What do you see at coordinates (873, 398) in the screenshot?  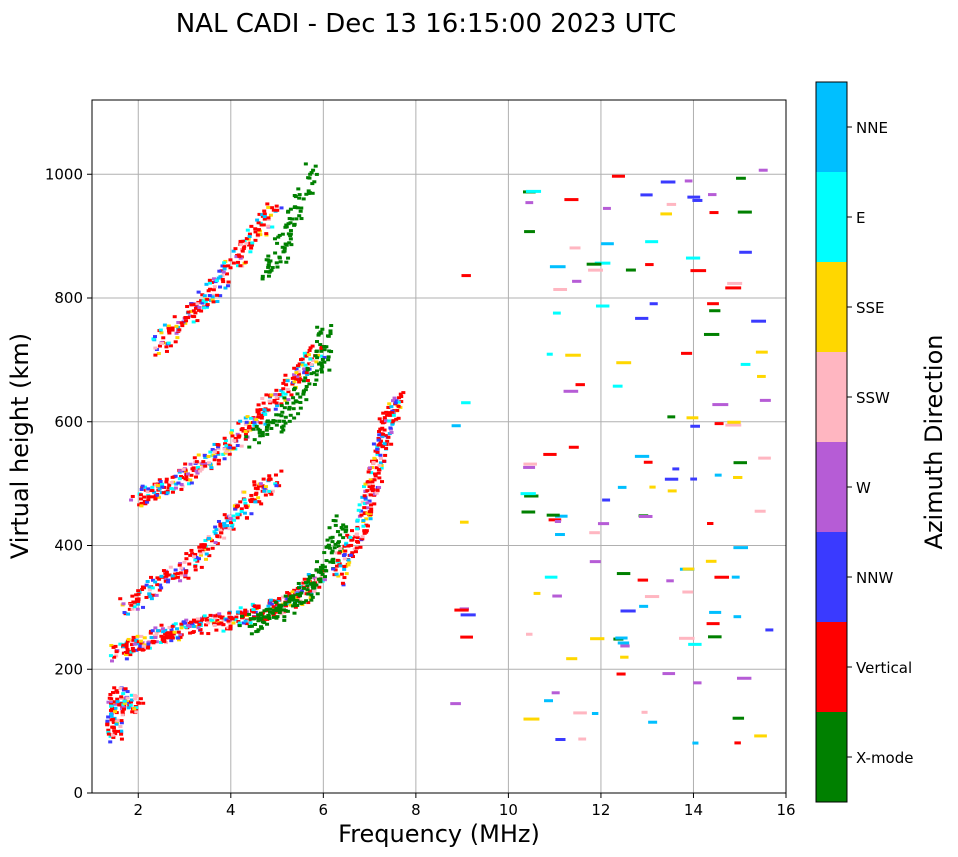 I see `colorbar-label-ssw: SSW` at bounding box center [873, 398].